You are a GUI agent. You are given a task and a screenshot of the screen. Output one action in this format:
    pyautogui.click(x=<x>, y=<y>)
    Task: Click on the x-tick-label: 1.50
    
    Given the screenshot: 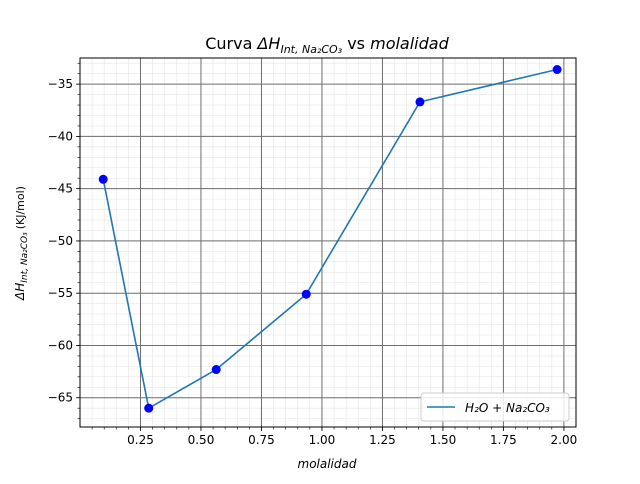 What is the action you would take?
    pyautogui.click(x=443, y=440)
    